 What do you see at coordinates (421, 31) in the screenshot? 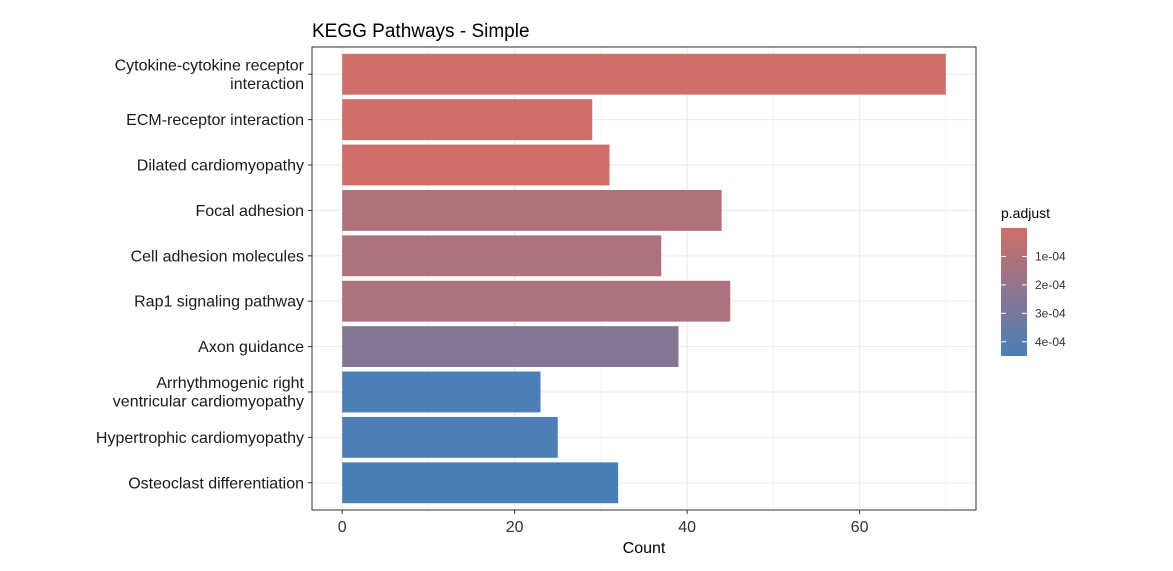
I see `chart-title: KEGG Pathways - Simple` at bounding box center [421, 31].